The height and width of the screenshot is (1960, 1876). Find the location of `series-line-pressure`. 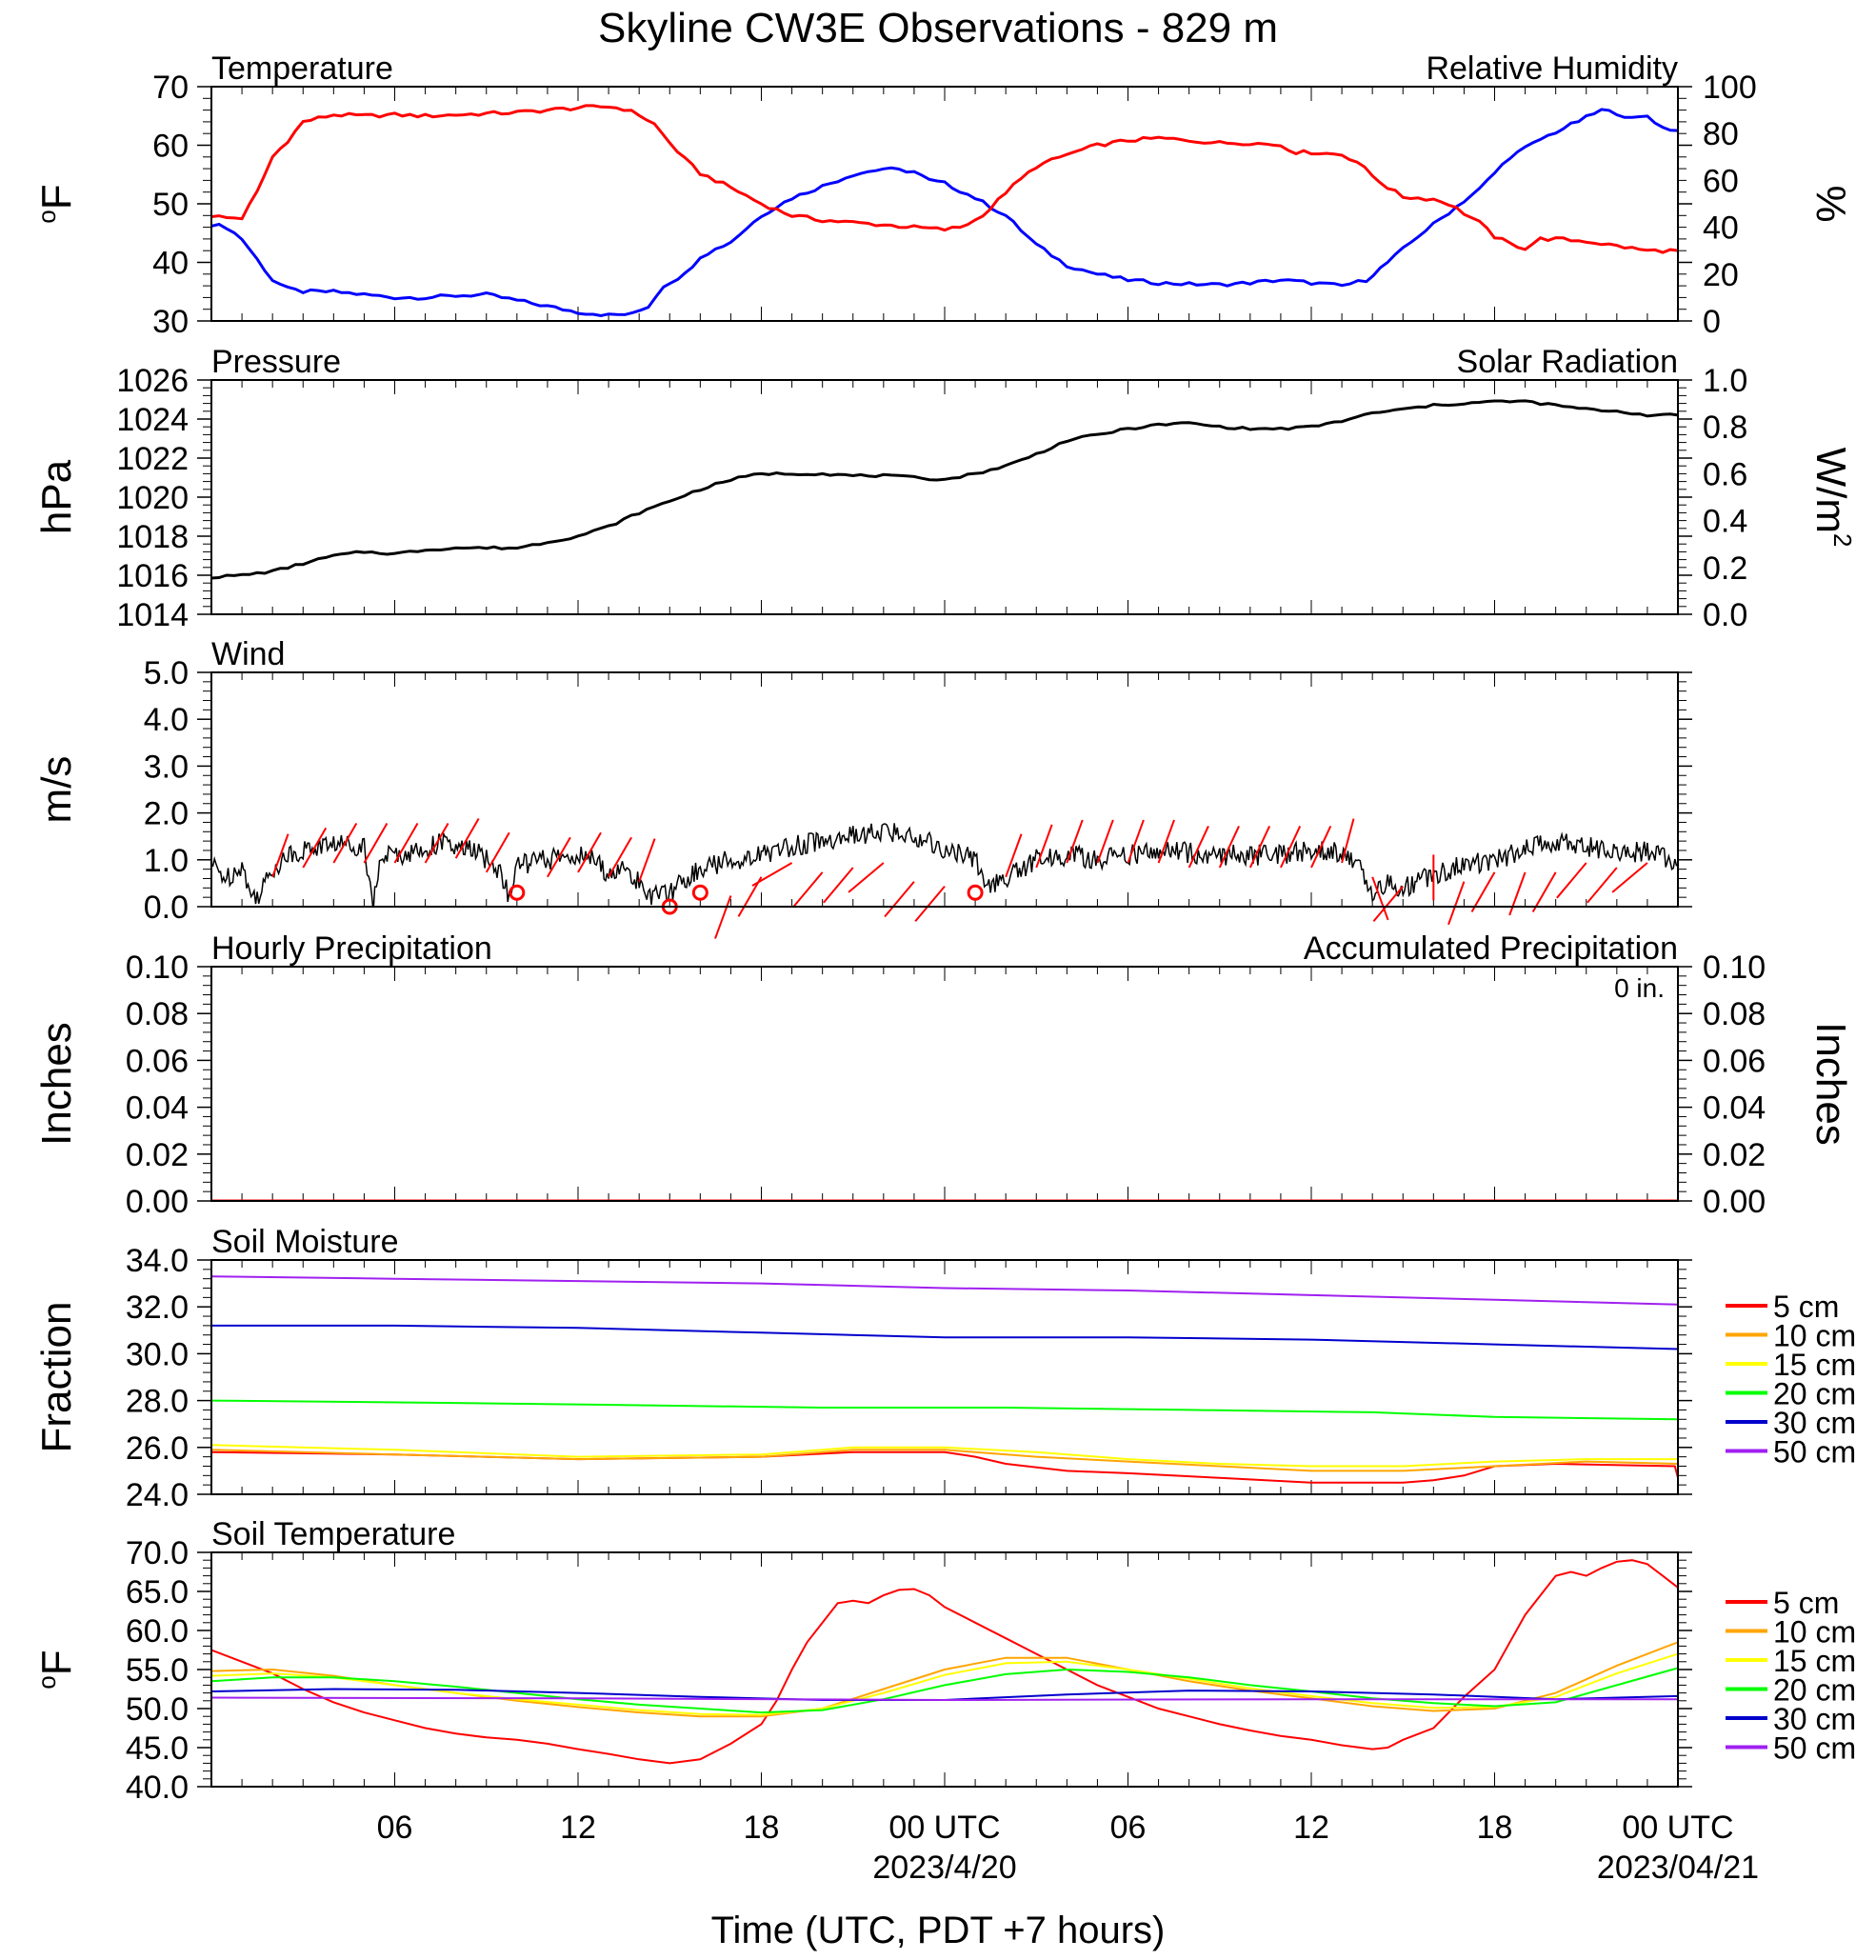

series-line-pressure is located at coordinates (944, 489).